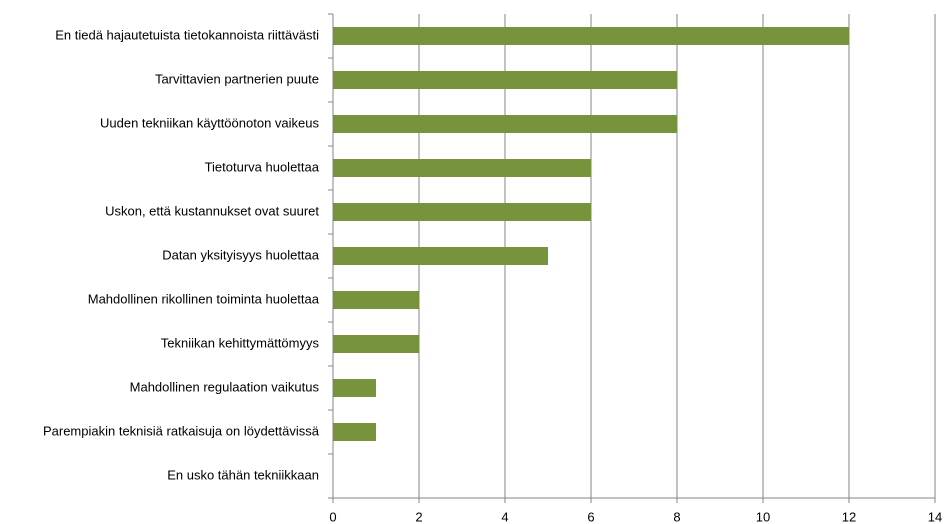 The height and width of the screenshot is (524, 944). Describe the element at coordinates (241, 254) in the screenshot. I see `y-tick-label: Datan yksityisyys huolettaa` at that location.